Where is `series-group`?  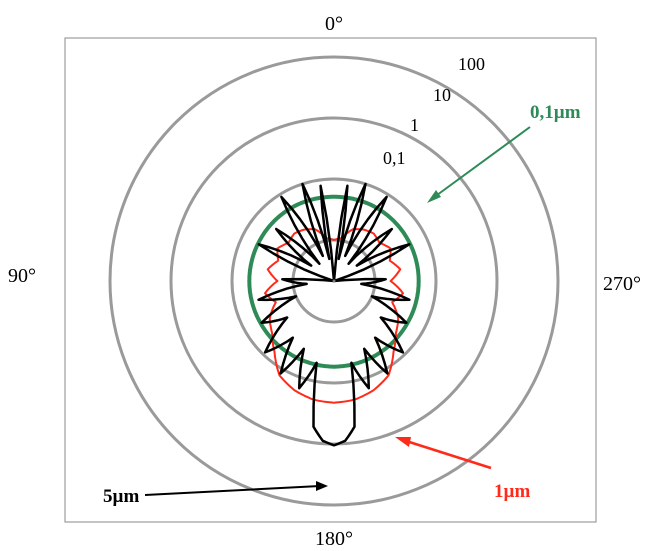 series-group is located at coordinates (334, 314).